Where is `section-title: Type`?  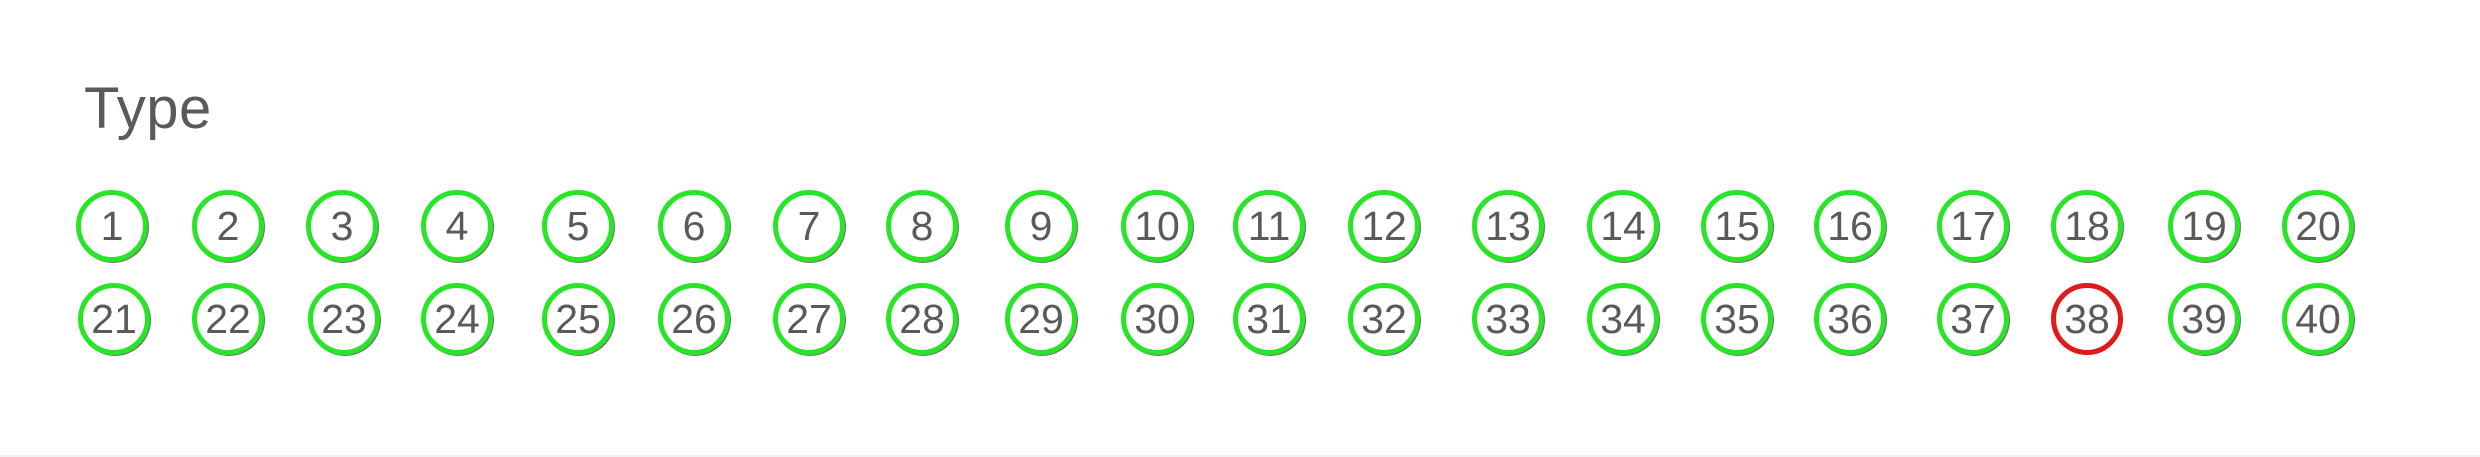
section-title: Type is located at coordinates (148, 108).